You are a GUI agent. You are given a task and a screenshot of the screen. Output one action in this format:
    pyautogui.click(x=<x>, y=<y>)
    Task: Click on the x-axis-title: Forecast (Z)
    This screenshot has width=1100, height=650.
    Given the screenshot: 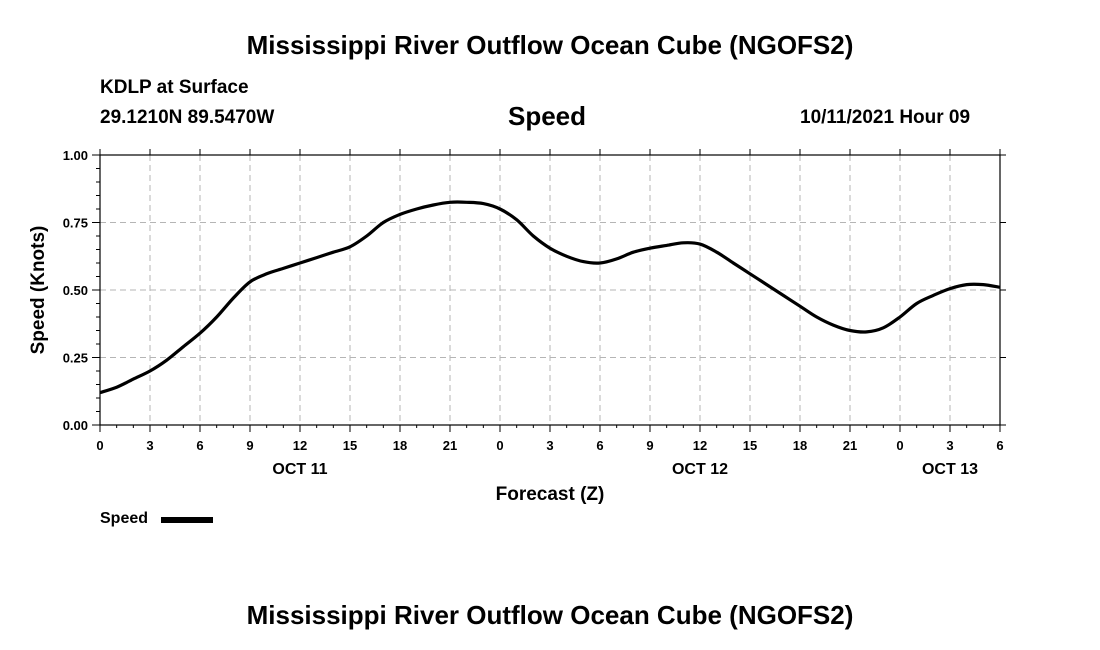 What is the action you would take?
    pyautogui.click(x=550, y=494)
    